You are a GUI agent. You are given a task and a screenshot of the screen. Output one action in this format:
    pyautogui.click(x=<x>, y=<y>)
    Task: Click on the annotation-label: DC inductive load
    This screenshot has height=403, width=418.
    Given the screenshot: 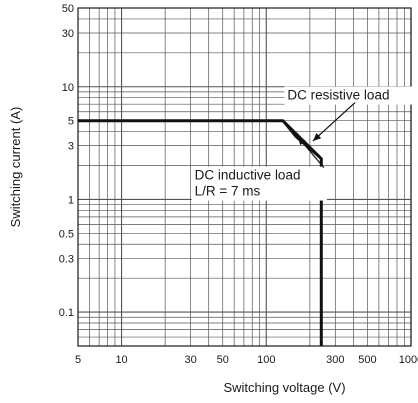 What is the action you would take?
    pyautogui.click(x=248, y=175)
    